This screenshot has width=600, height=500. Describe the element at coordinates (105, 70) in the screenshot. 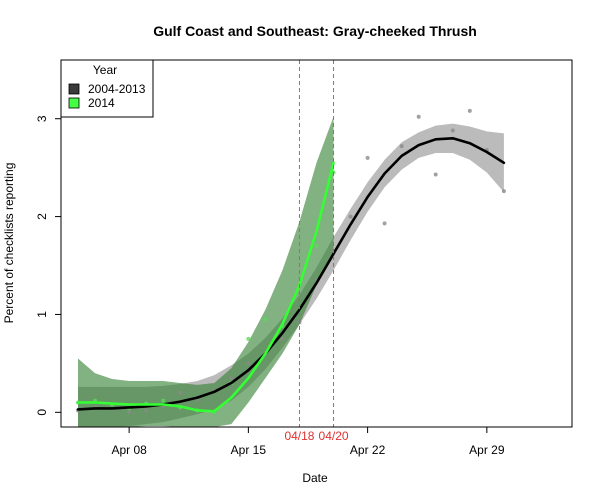

I see `legend-title: Year` at that location.